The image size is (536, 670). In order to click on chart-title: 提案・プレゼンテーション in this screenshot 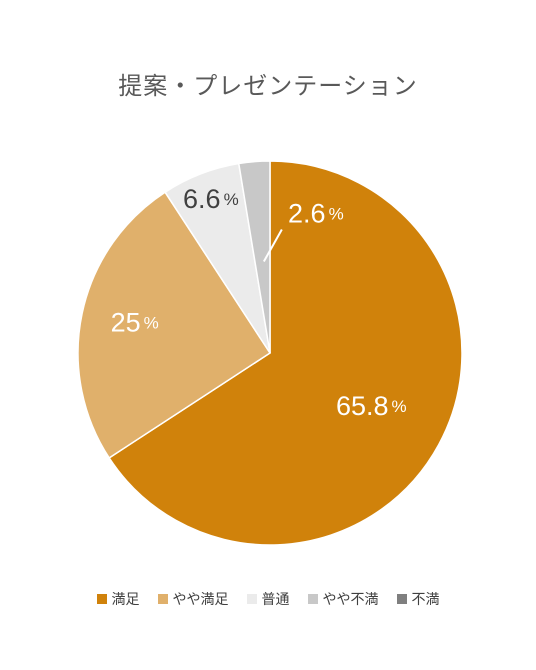, I will do `click(268, 86)`.